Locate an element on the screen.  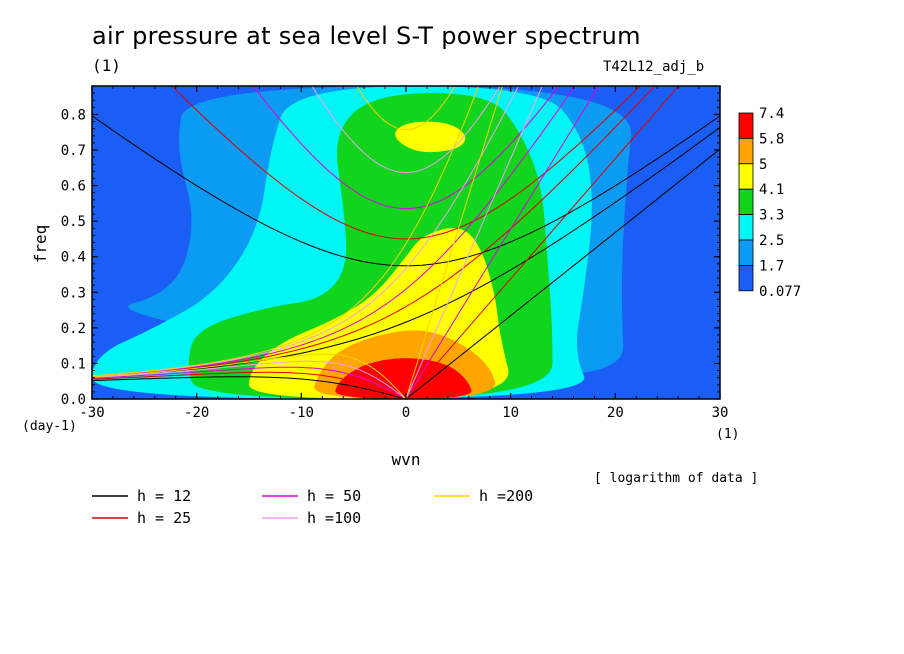
y-tick-label: 0.7 is located at coordinates (73, 151).